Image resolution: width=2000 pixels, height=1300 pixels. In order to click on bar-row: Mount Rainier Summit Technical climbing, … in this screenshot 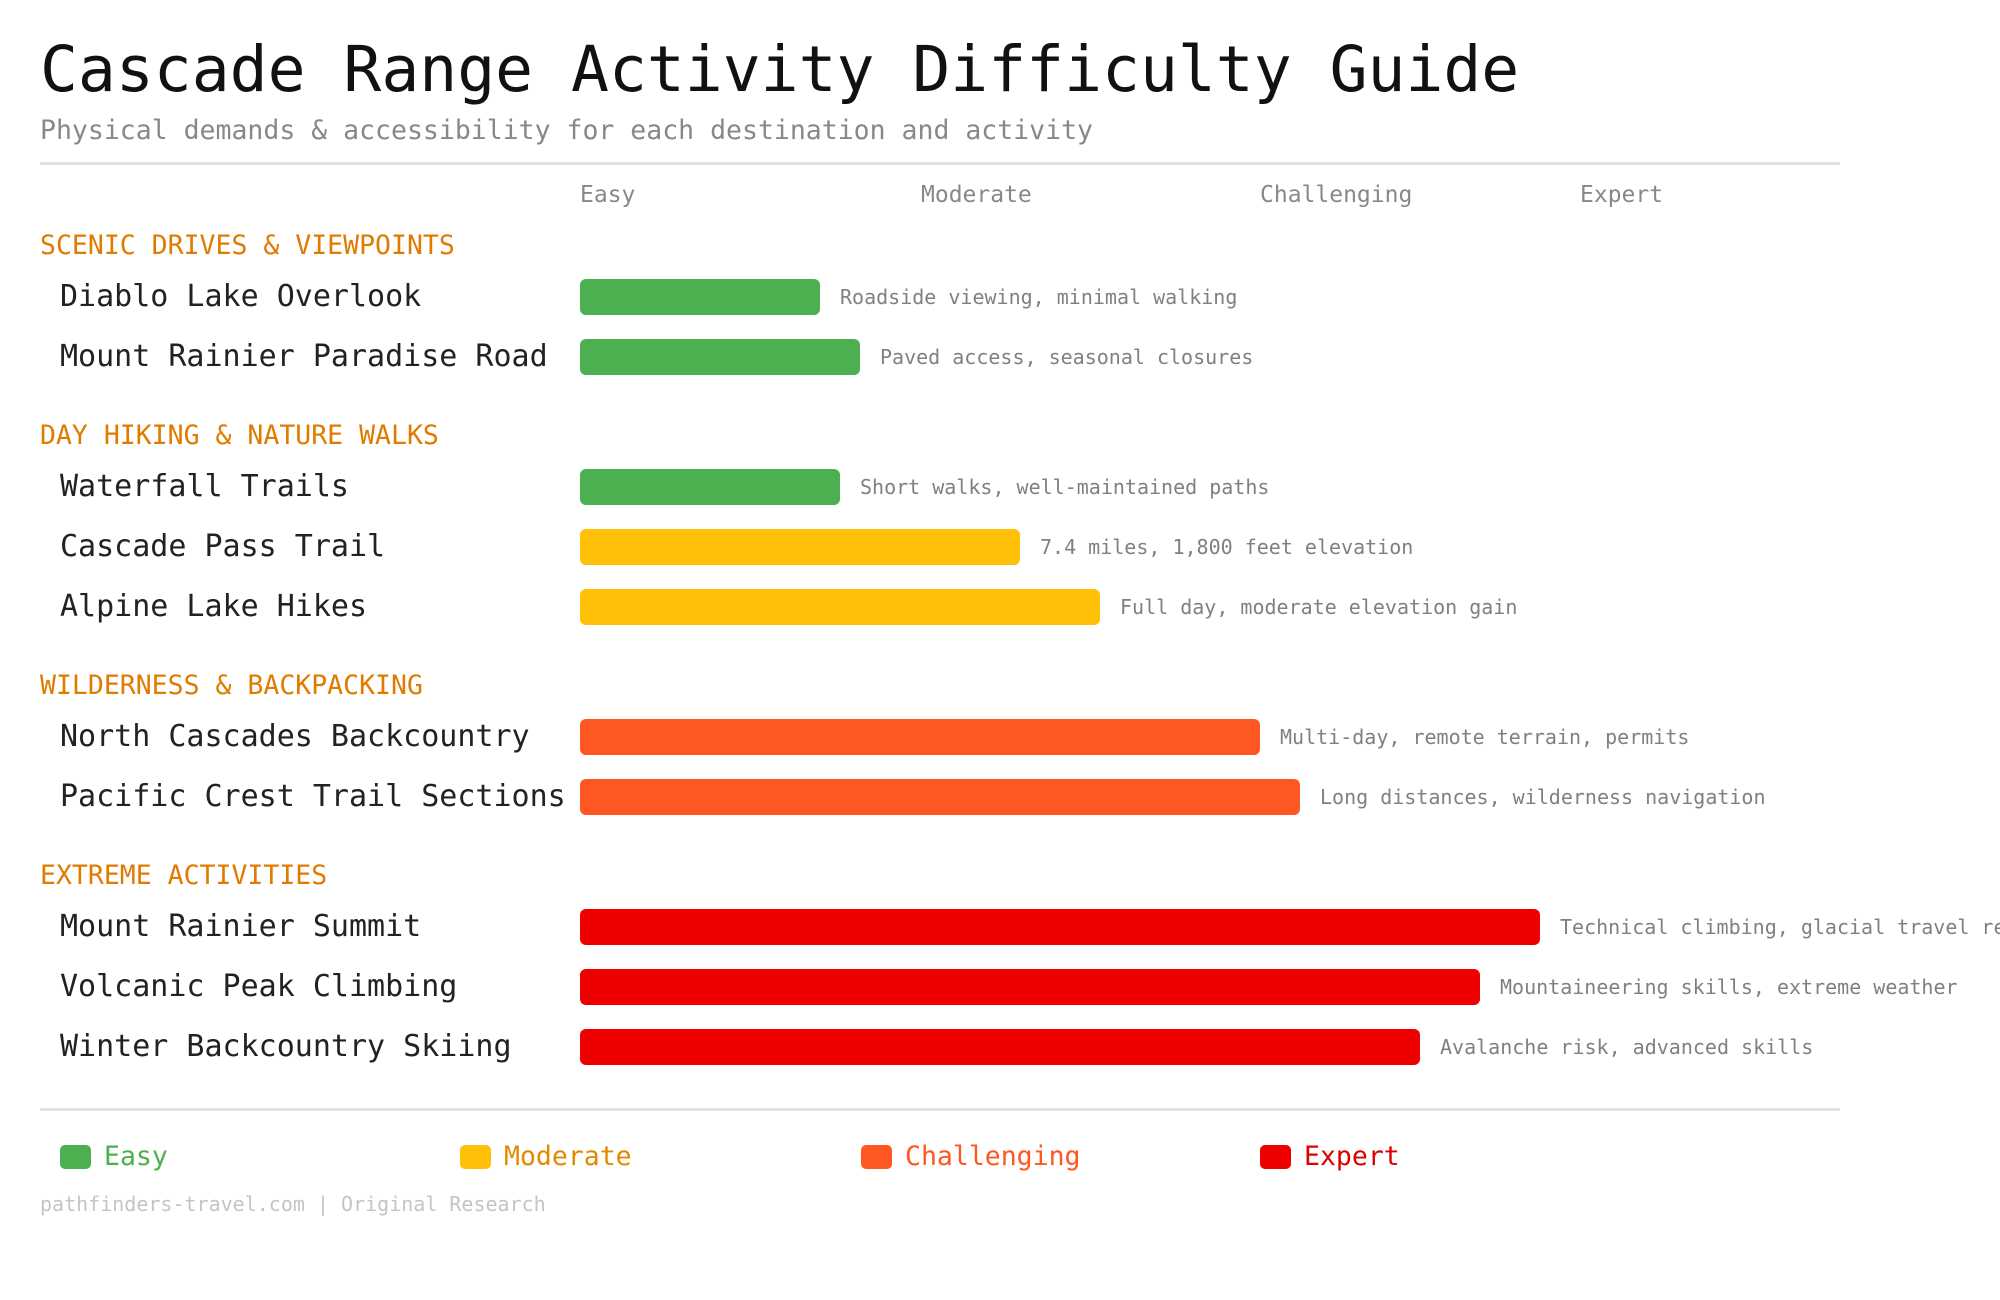, I will do `click(1000, 927)`.